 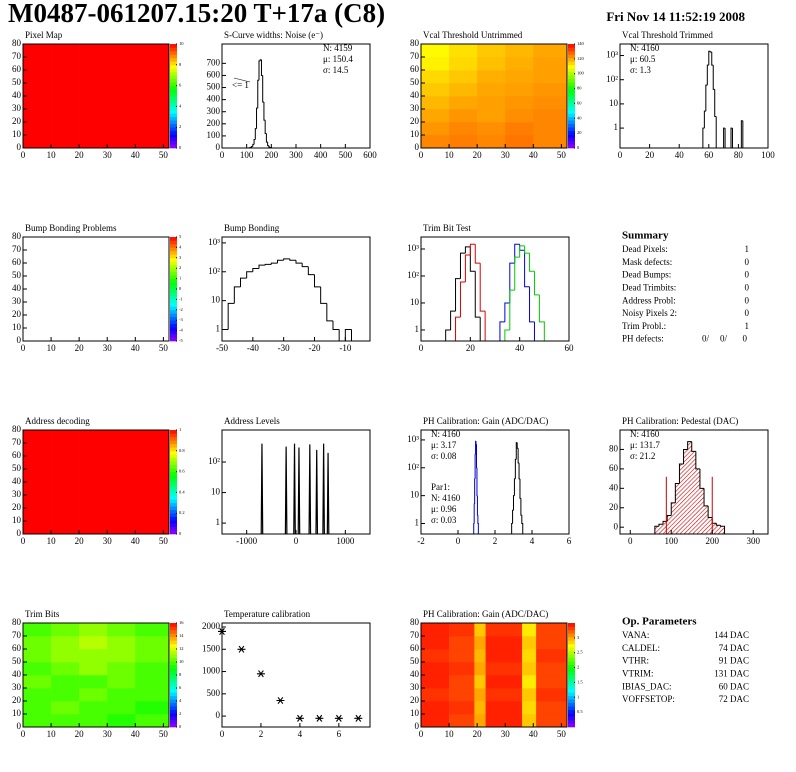 I want to click on y-tick-label: 50, so click(x=17, y=275).